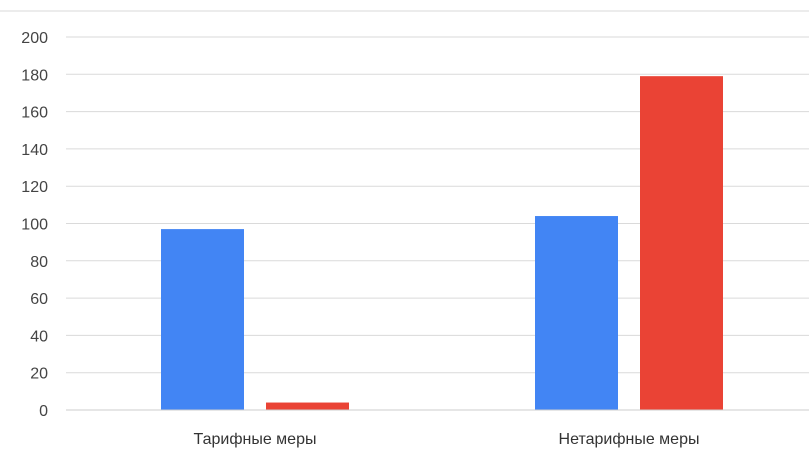 The width and height of the screenshot is (809, 450). I want to click on y-tick-label: 140, so click(34, 150).